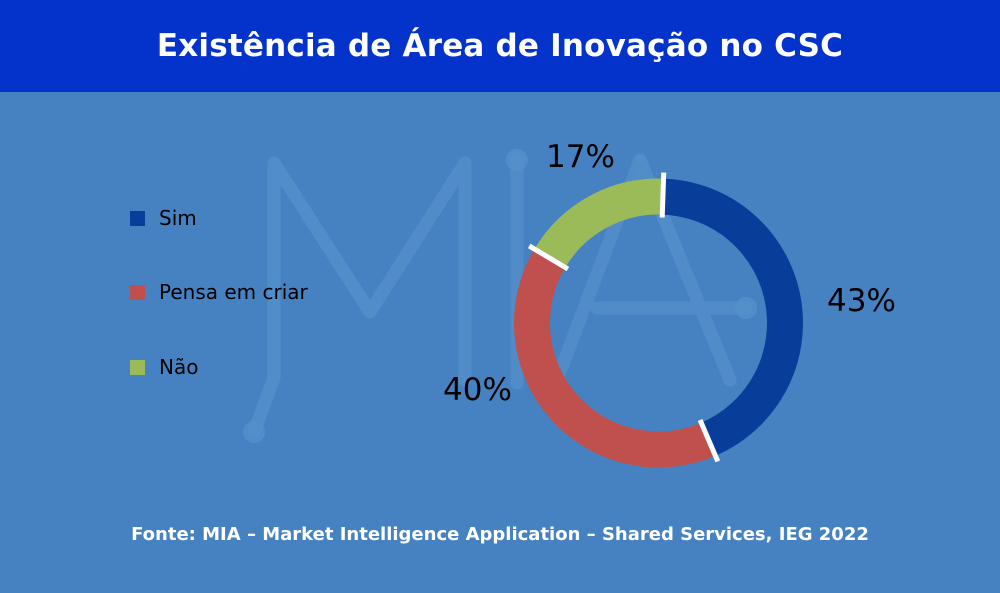 This screenshot has height=593, width=1000. What do you see at coordinates (580, 157) in the screenshot?
I see `value-label-nao: 17%` at bounding box center [580, 157].